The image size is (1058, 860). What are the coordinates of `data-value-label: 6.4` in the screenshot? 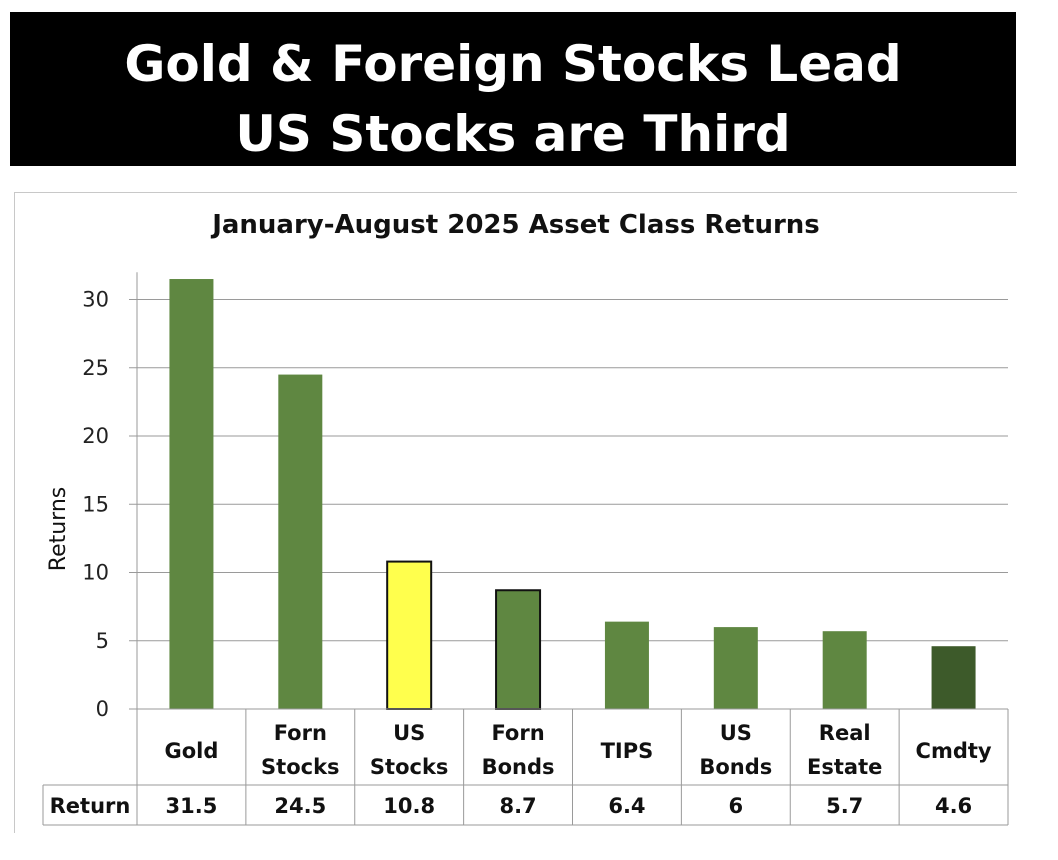 It's located at (626, 806).